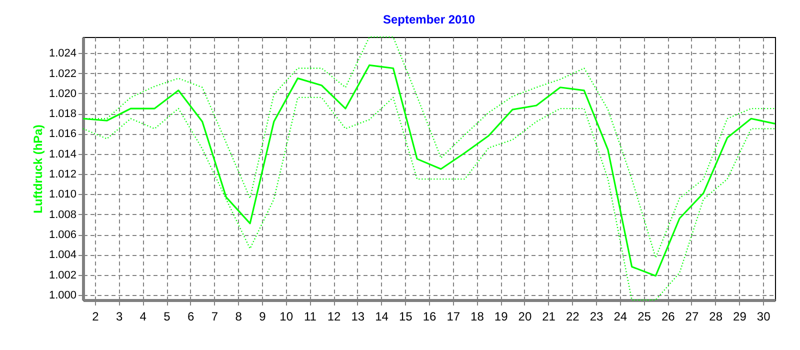 Image resolution: width=800 pixels, height=350 pixels. I want to click on y-tick-label: 1.008, so click(62, 214).